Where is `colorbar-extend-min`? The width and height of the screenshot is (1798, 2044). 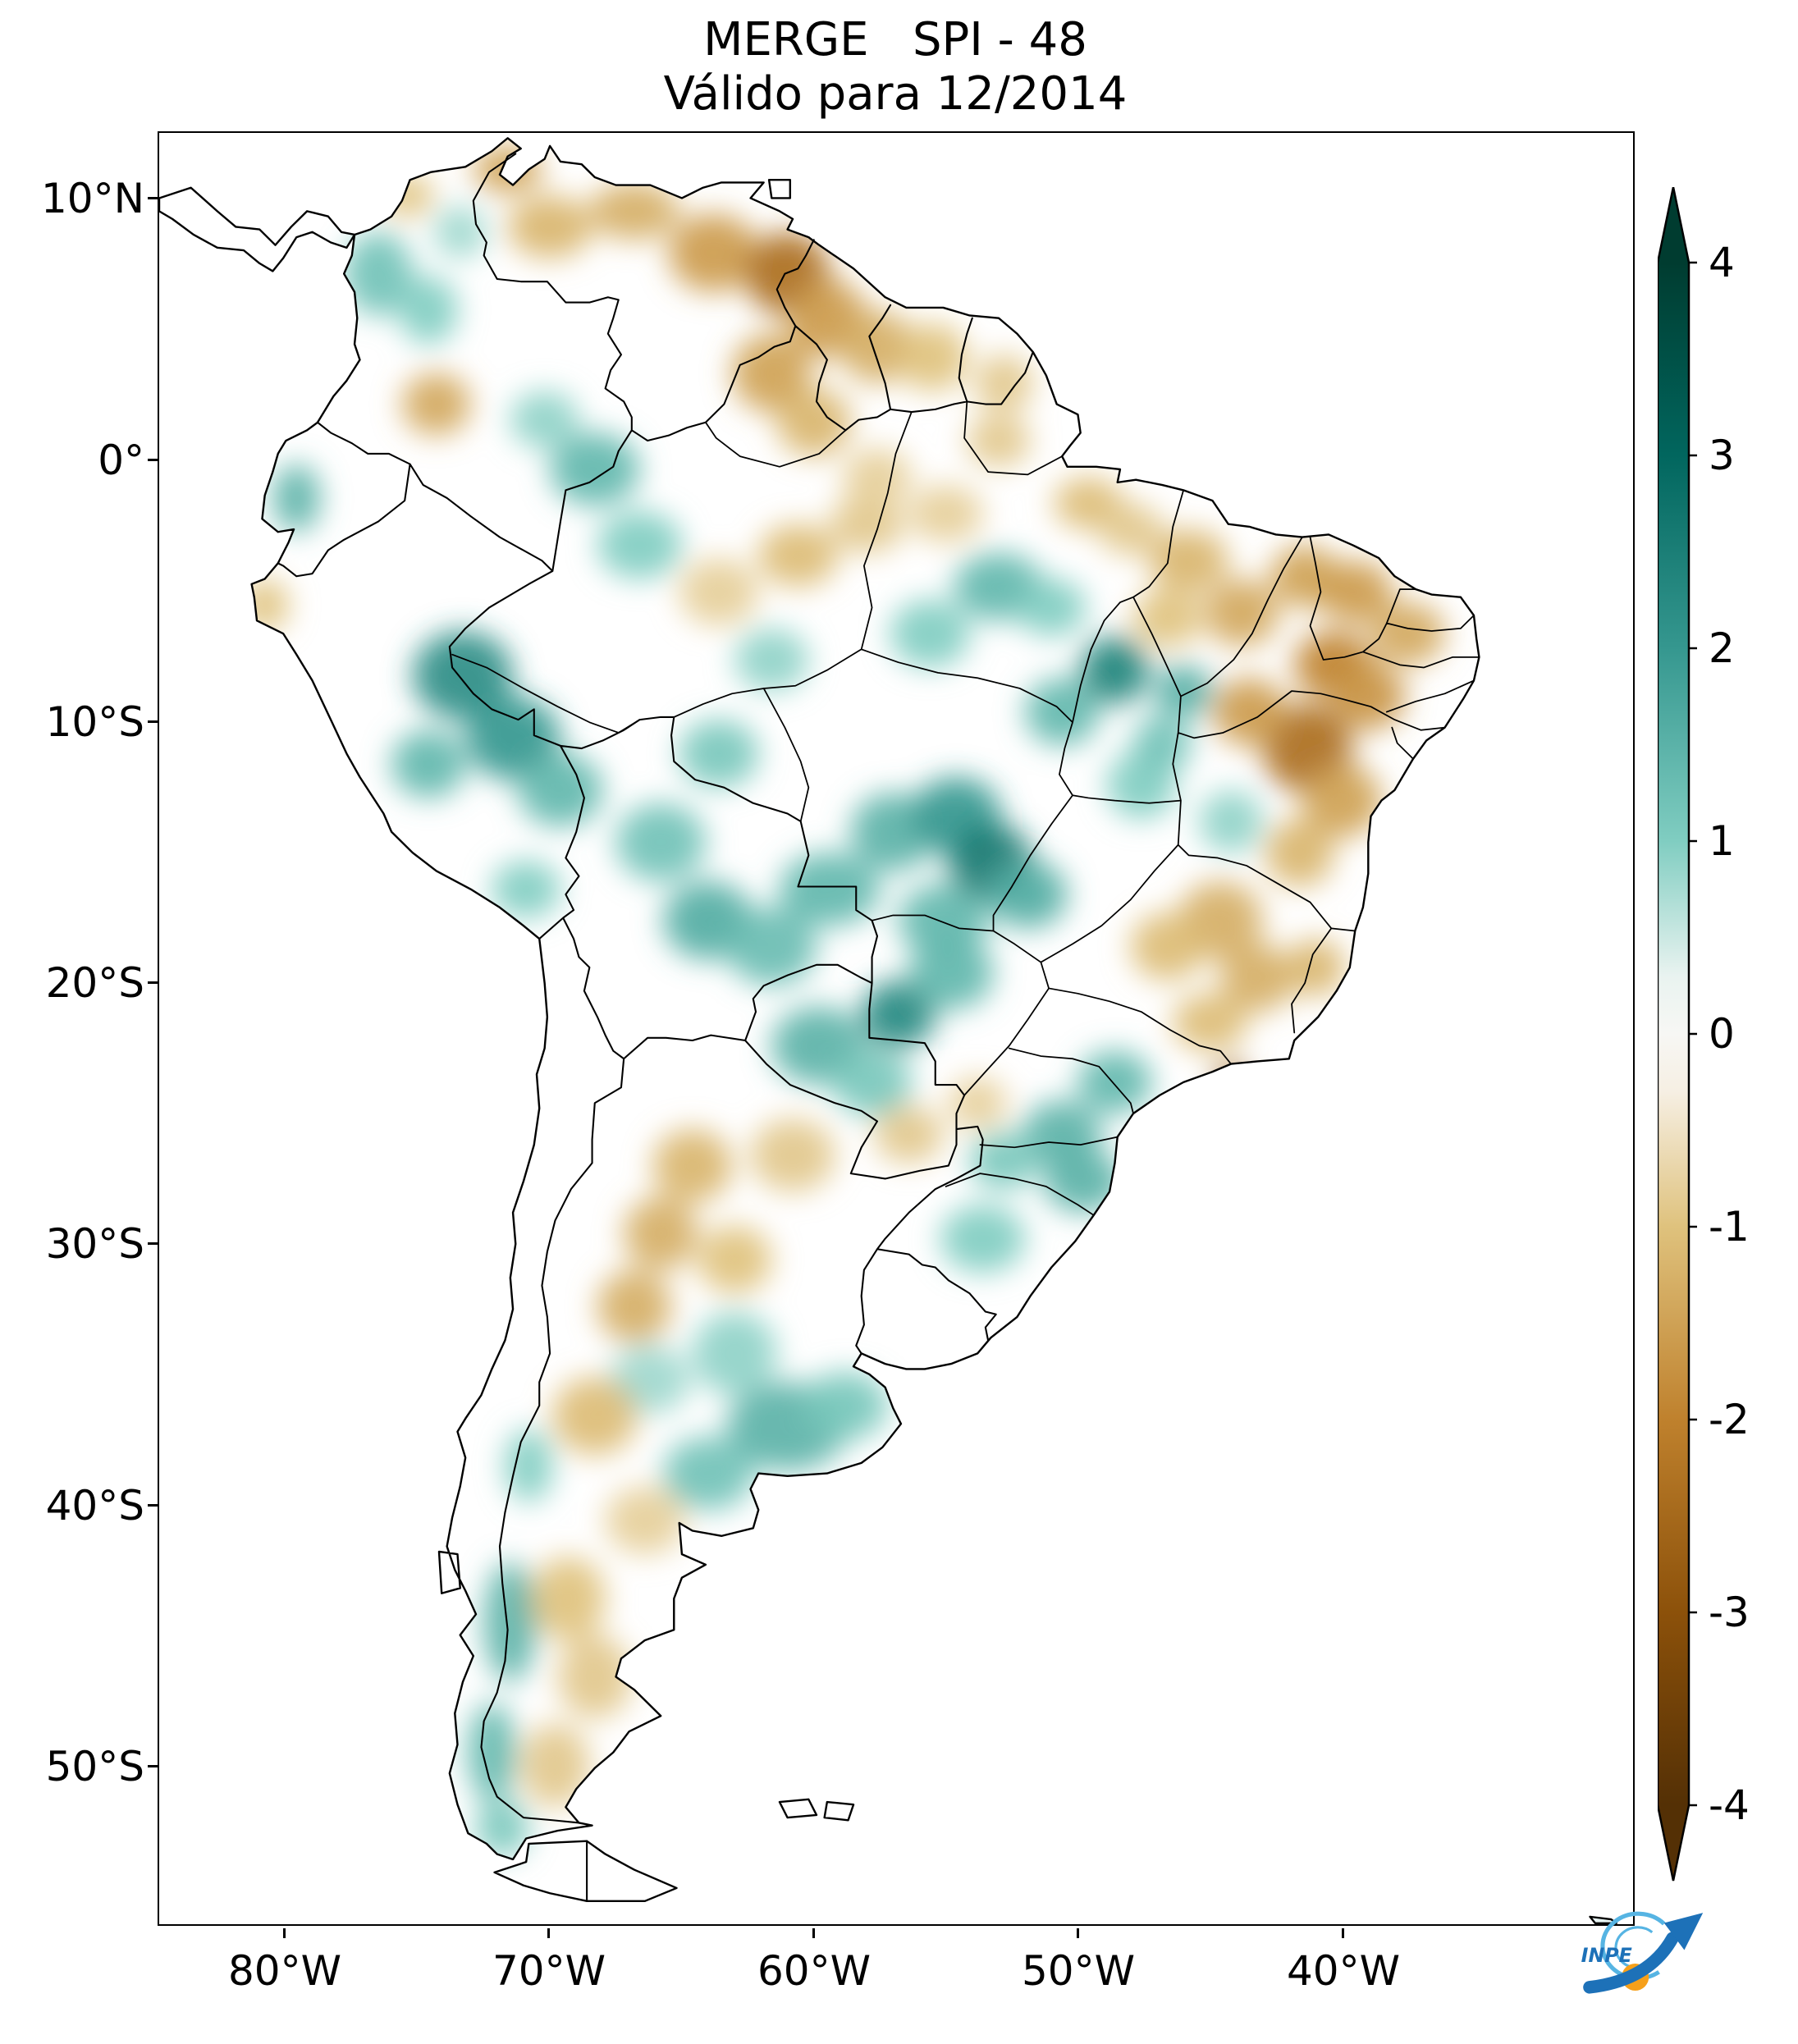 colorbar-extend-min is located at coordinates (1673, 1843).